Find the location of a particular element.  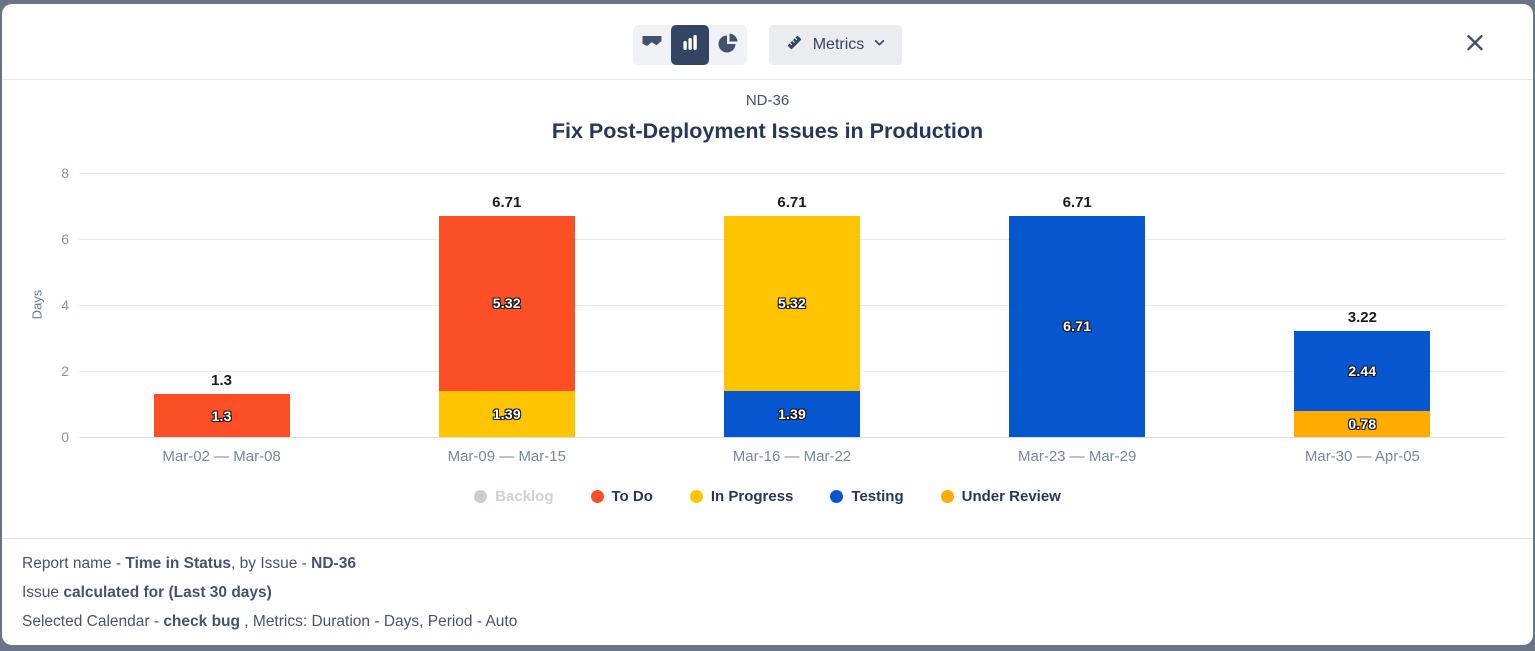

segment-value-label: 1.3 is located at coordinates (221, 415).